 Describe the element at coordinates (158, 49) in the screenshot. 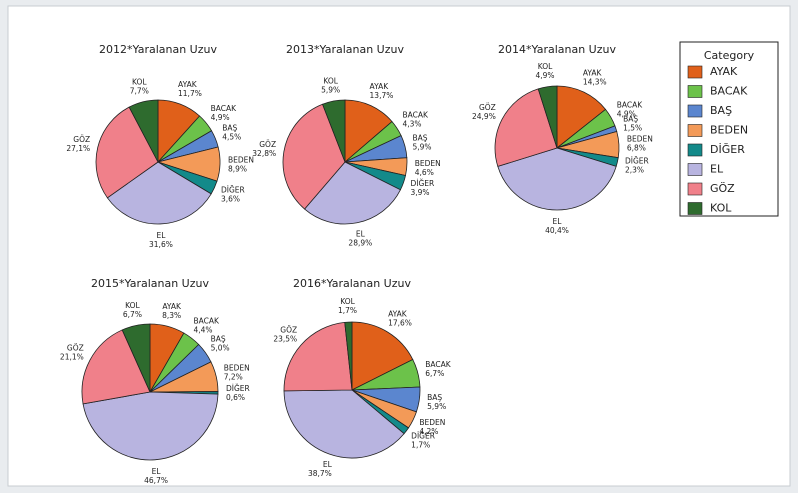

I see `pie-title: 2012*Yaralanan Uzuv` at that location.